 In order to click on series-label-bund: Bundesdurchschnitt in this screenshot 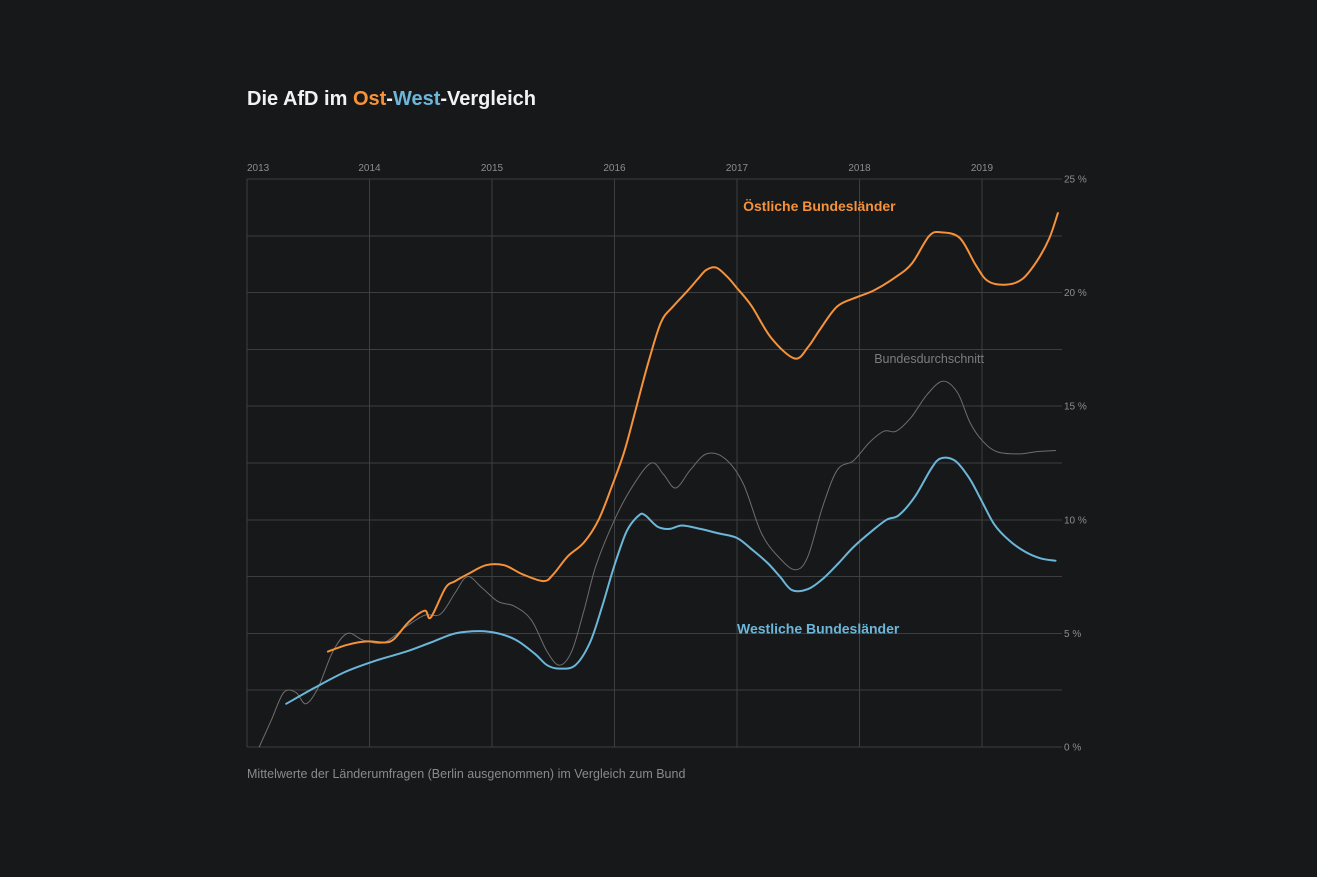, I will do `click(929, 359)`.